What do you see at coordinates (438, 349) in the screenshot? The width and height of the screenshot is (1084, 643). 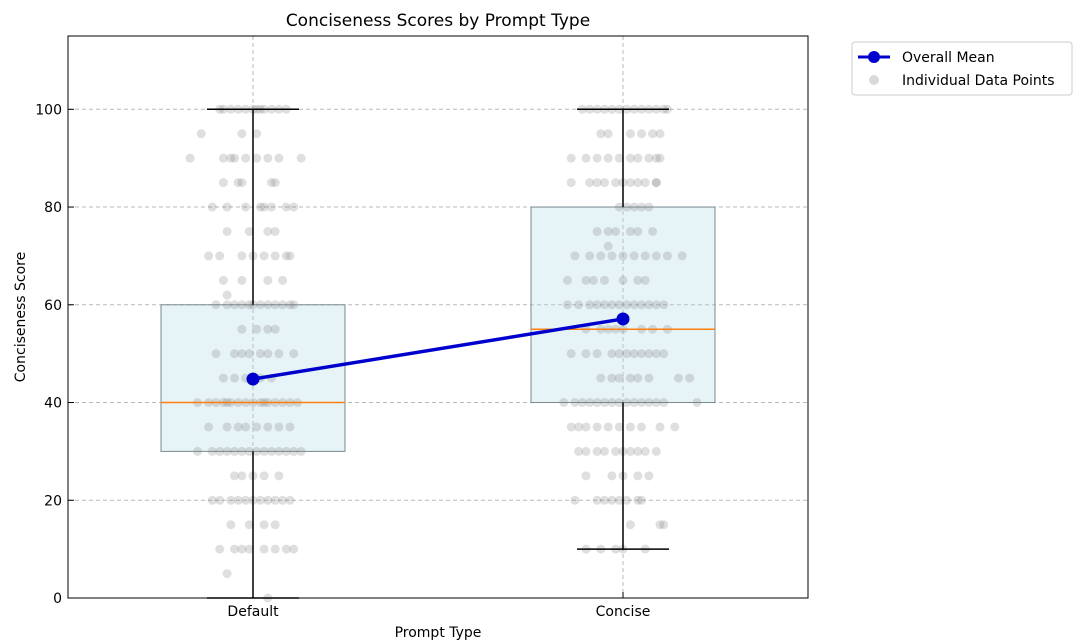 I see `mean-line-layer` at bounding box center [438, 349].